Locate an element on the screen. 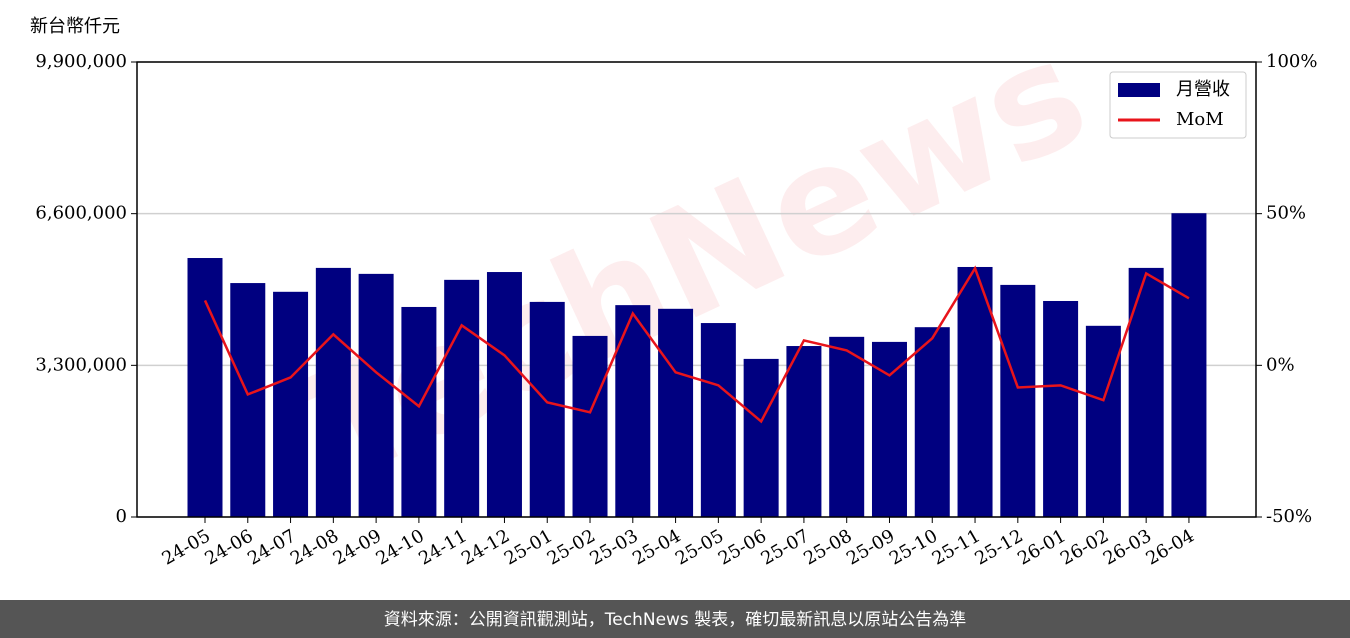  x-tick-label: 24-09 is located at coordinates (357, 547).